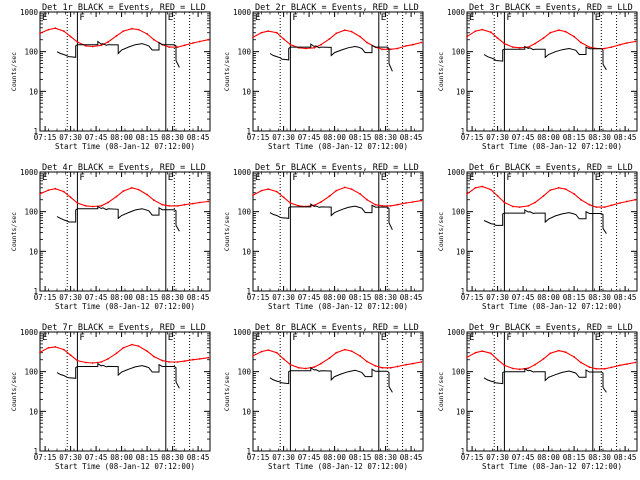  I want to click on panel-title: Det 4r BLACK = Events, RED = LLD, so click(124, 168).